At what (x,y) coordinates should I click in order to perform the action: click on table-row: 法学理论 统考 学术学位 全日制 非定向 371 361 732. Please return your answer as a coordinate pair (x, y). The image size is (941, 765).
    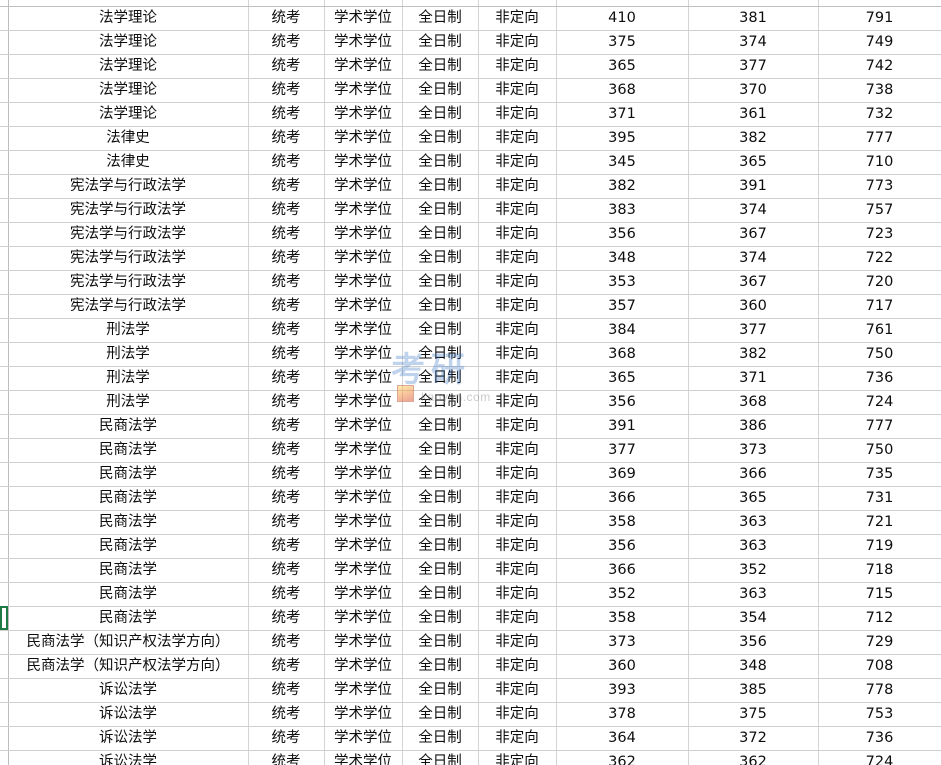
    Looking at the image, I should click on (470, 114).